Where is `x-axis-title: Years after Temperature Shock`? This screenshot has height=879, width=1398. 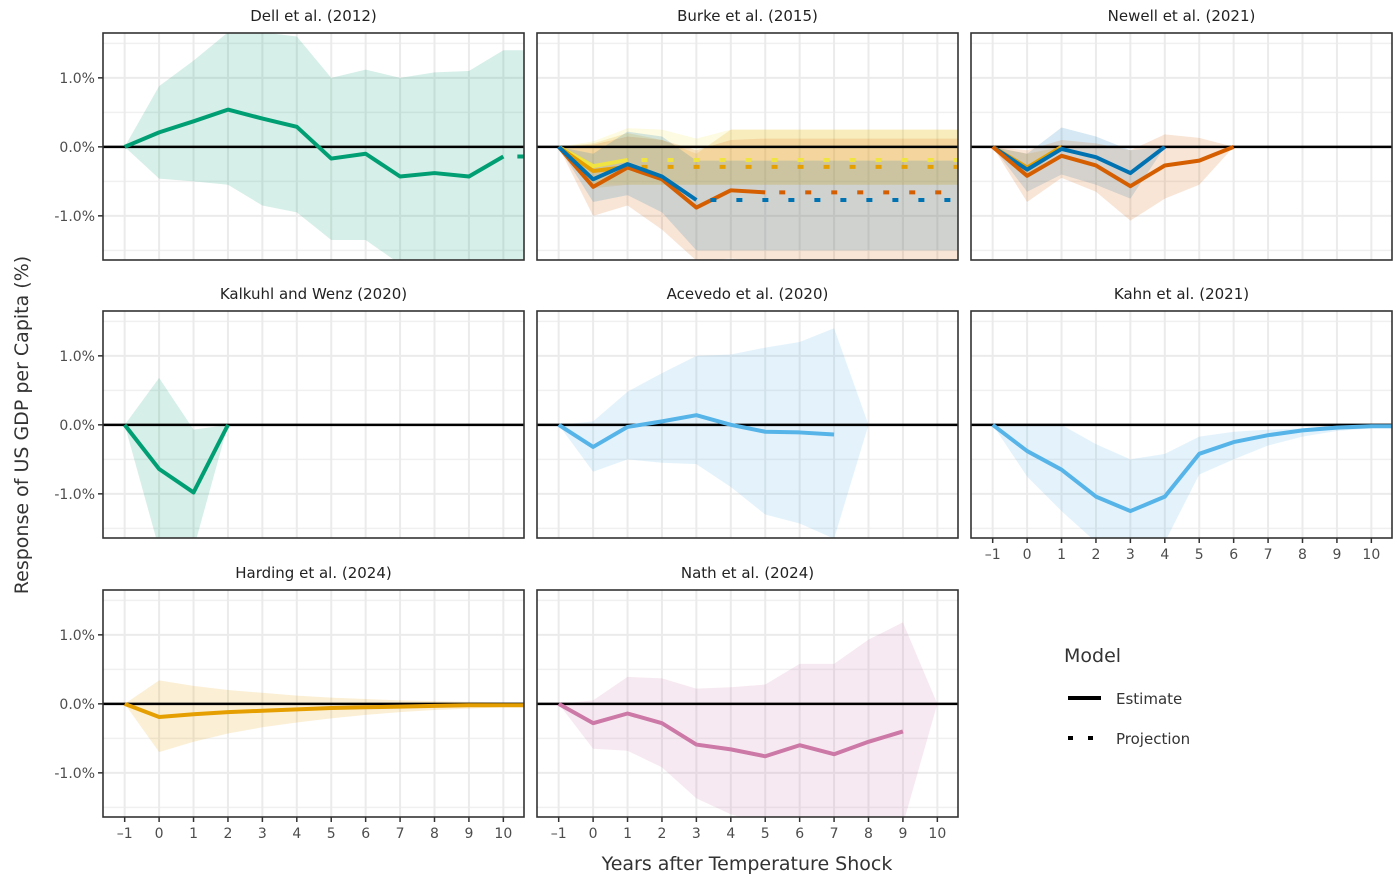 x-axis-title: Years after Temperature Shock is located at coordinates (747, 864).